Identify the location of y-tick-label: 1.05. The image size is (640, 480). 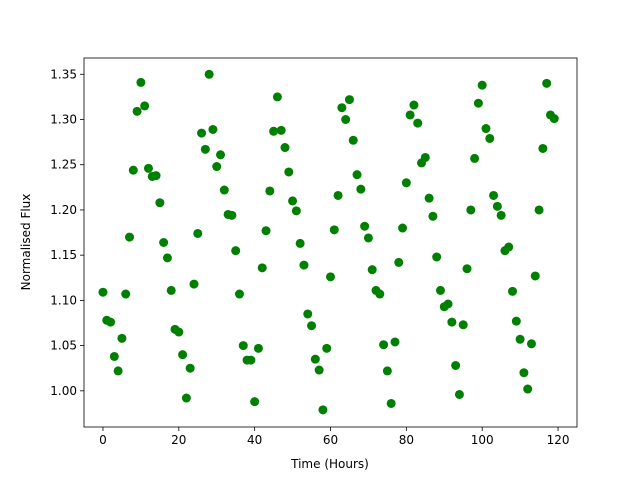
(63, 346).